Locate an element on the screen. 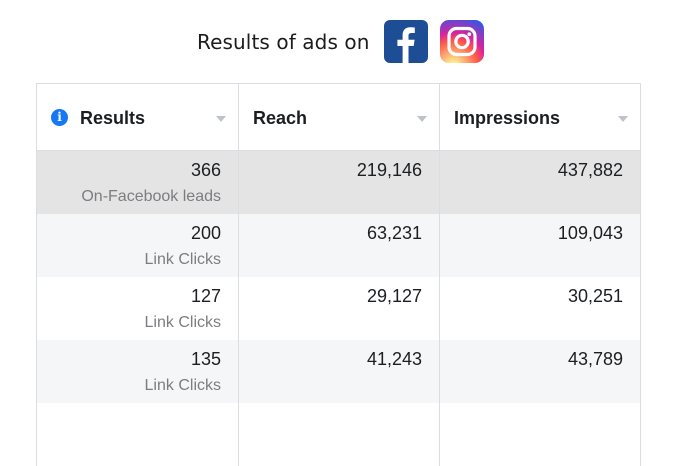 Image resolution: width=680 pixels, height=466 pixels. table-row: 200 Link Clicks 63,231 109,043 is located at coordinates (339, 245).